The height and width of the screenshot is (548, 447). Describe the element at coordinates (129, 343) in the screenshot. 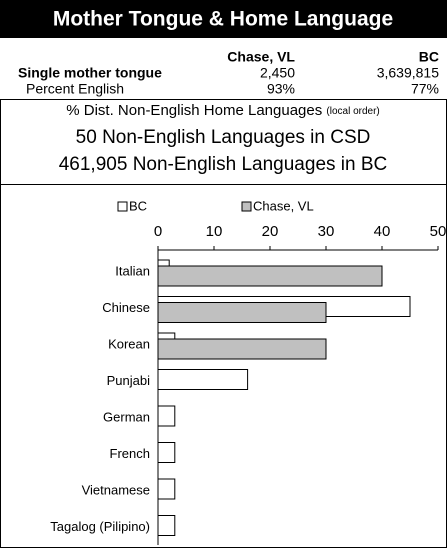

I see `y-tick-label: Korean` at that location.